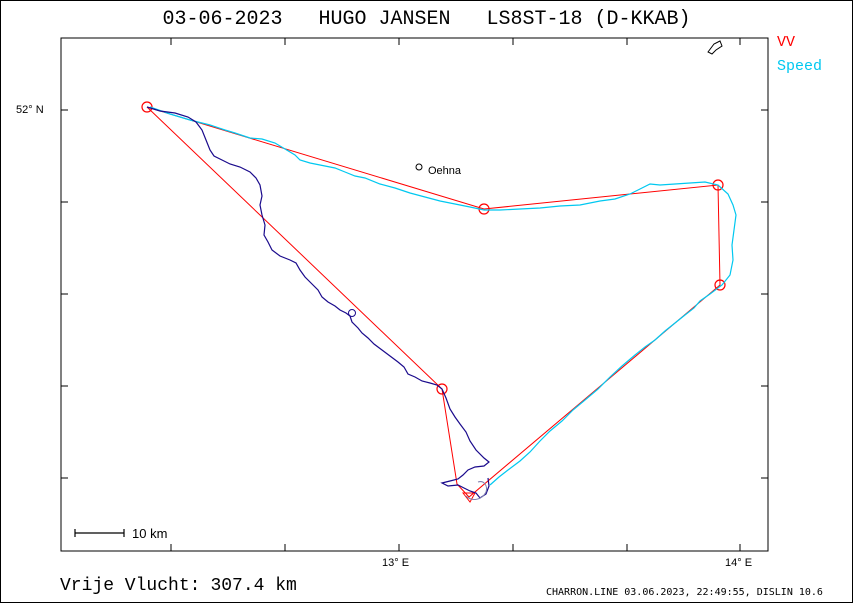 The image size is (853, 603). Describe the element at coordinates (150, 533) in the screenshot. I see `scale-label: 10 km` at that location.